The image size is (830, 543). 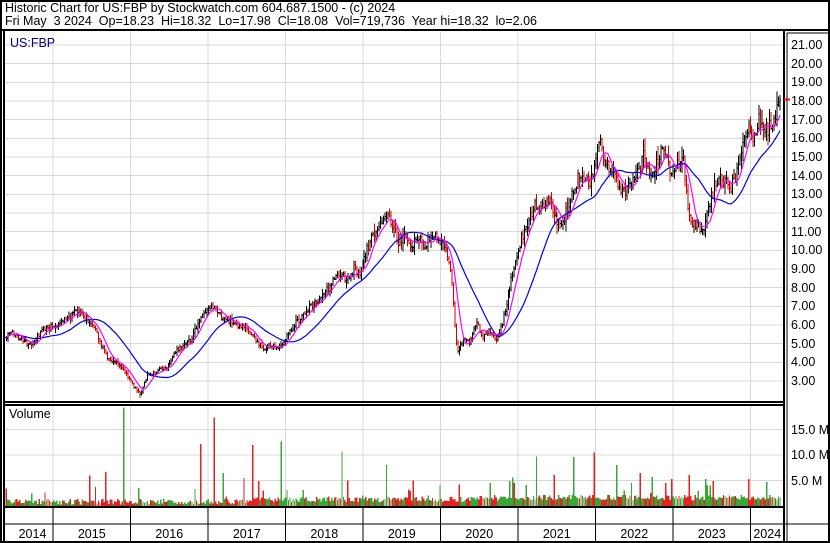 I want to click on volume-axis-label: 5.0 M, so click(x=807, y=480).